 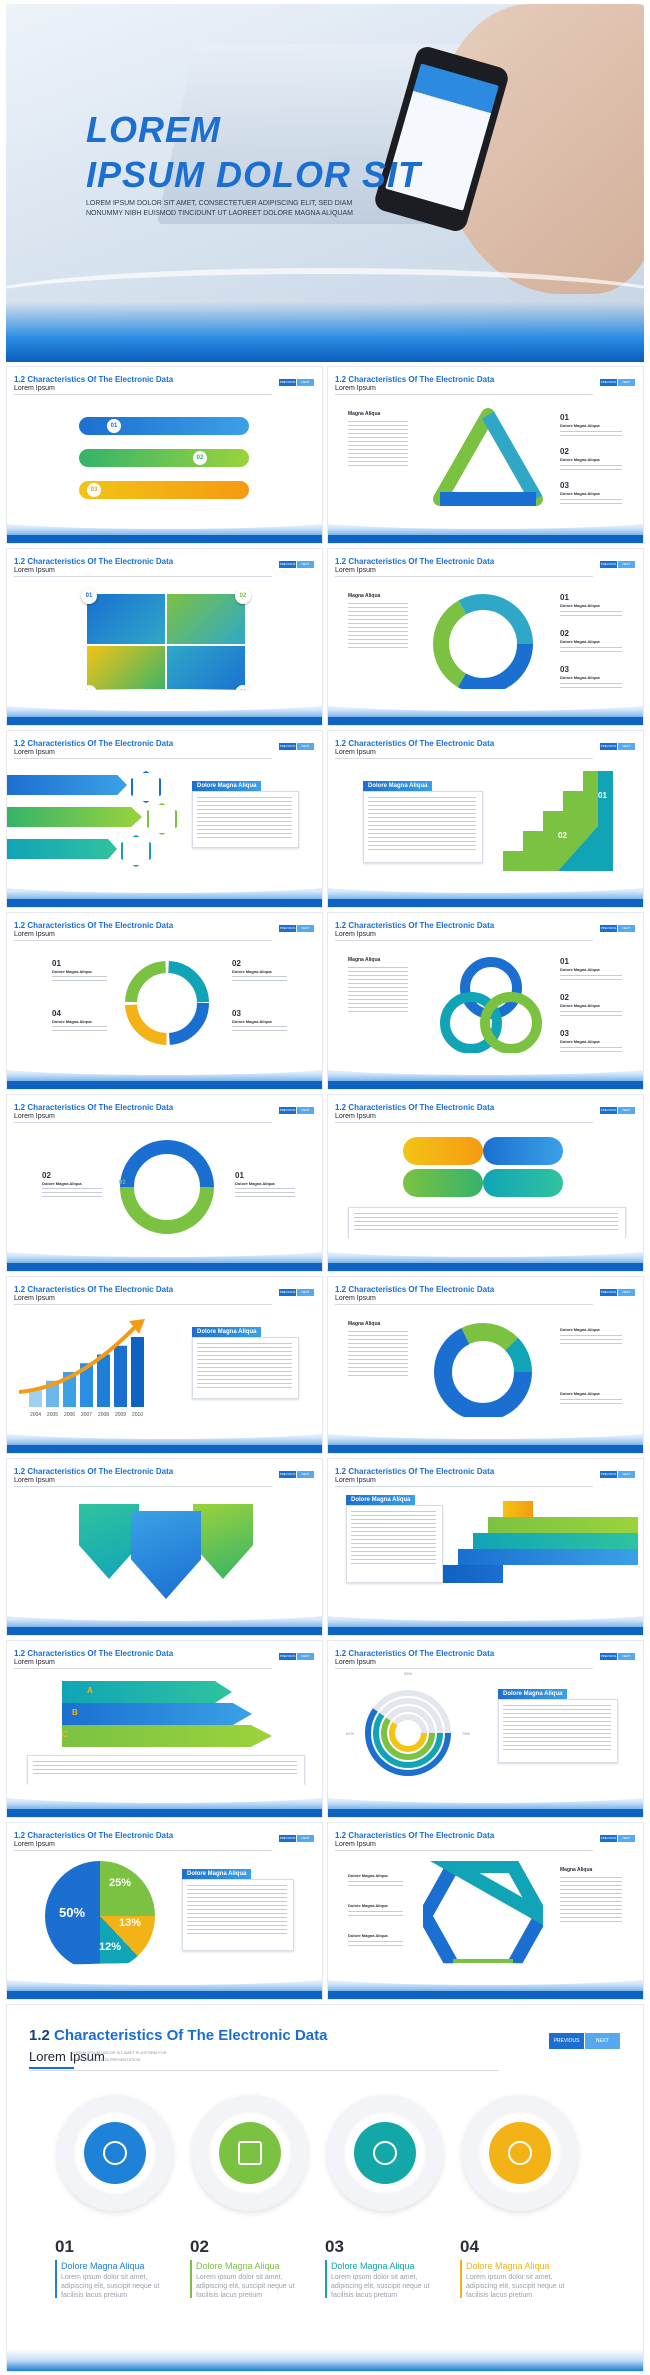 I want to click on final-previous-button: PREVIOUS, so click(x=566, y=2041).